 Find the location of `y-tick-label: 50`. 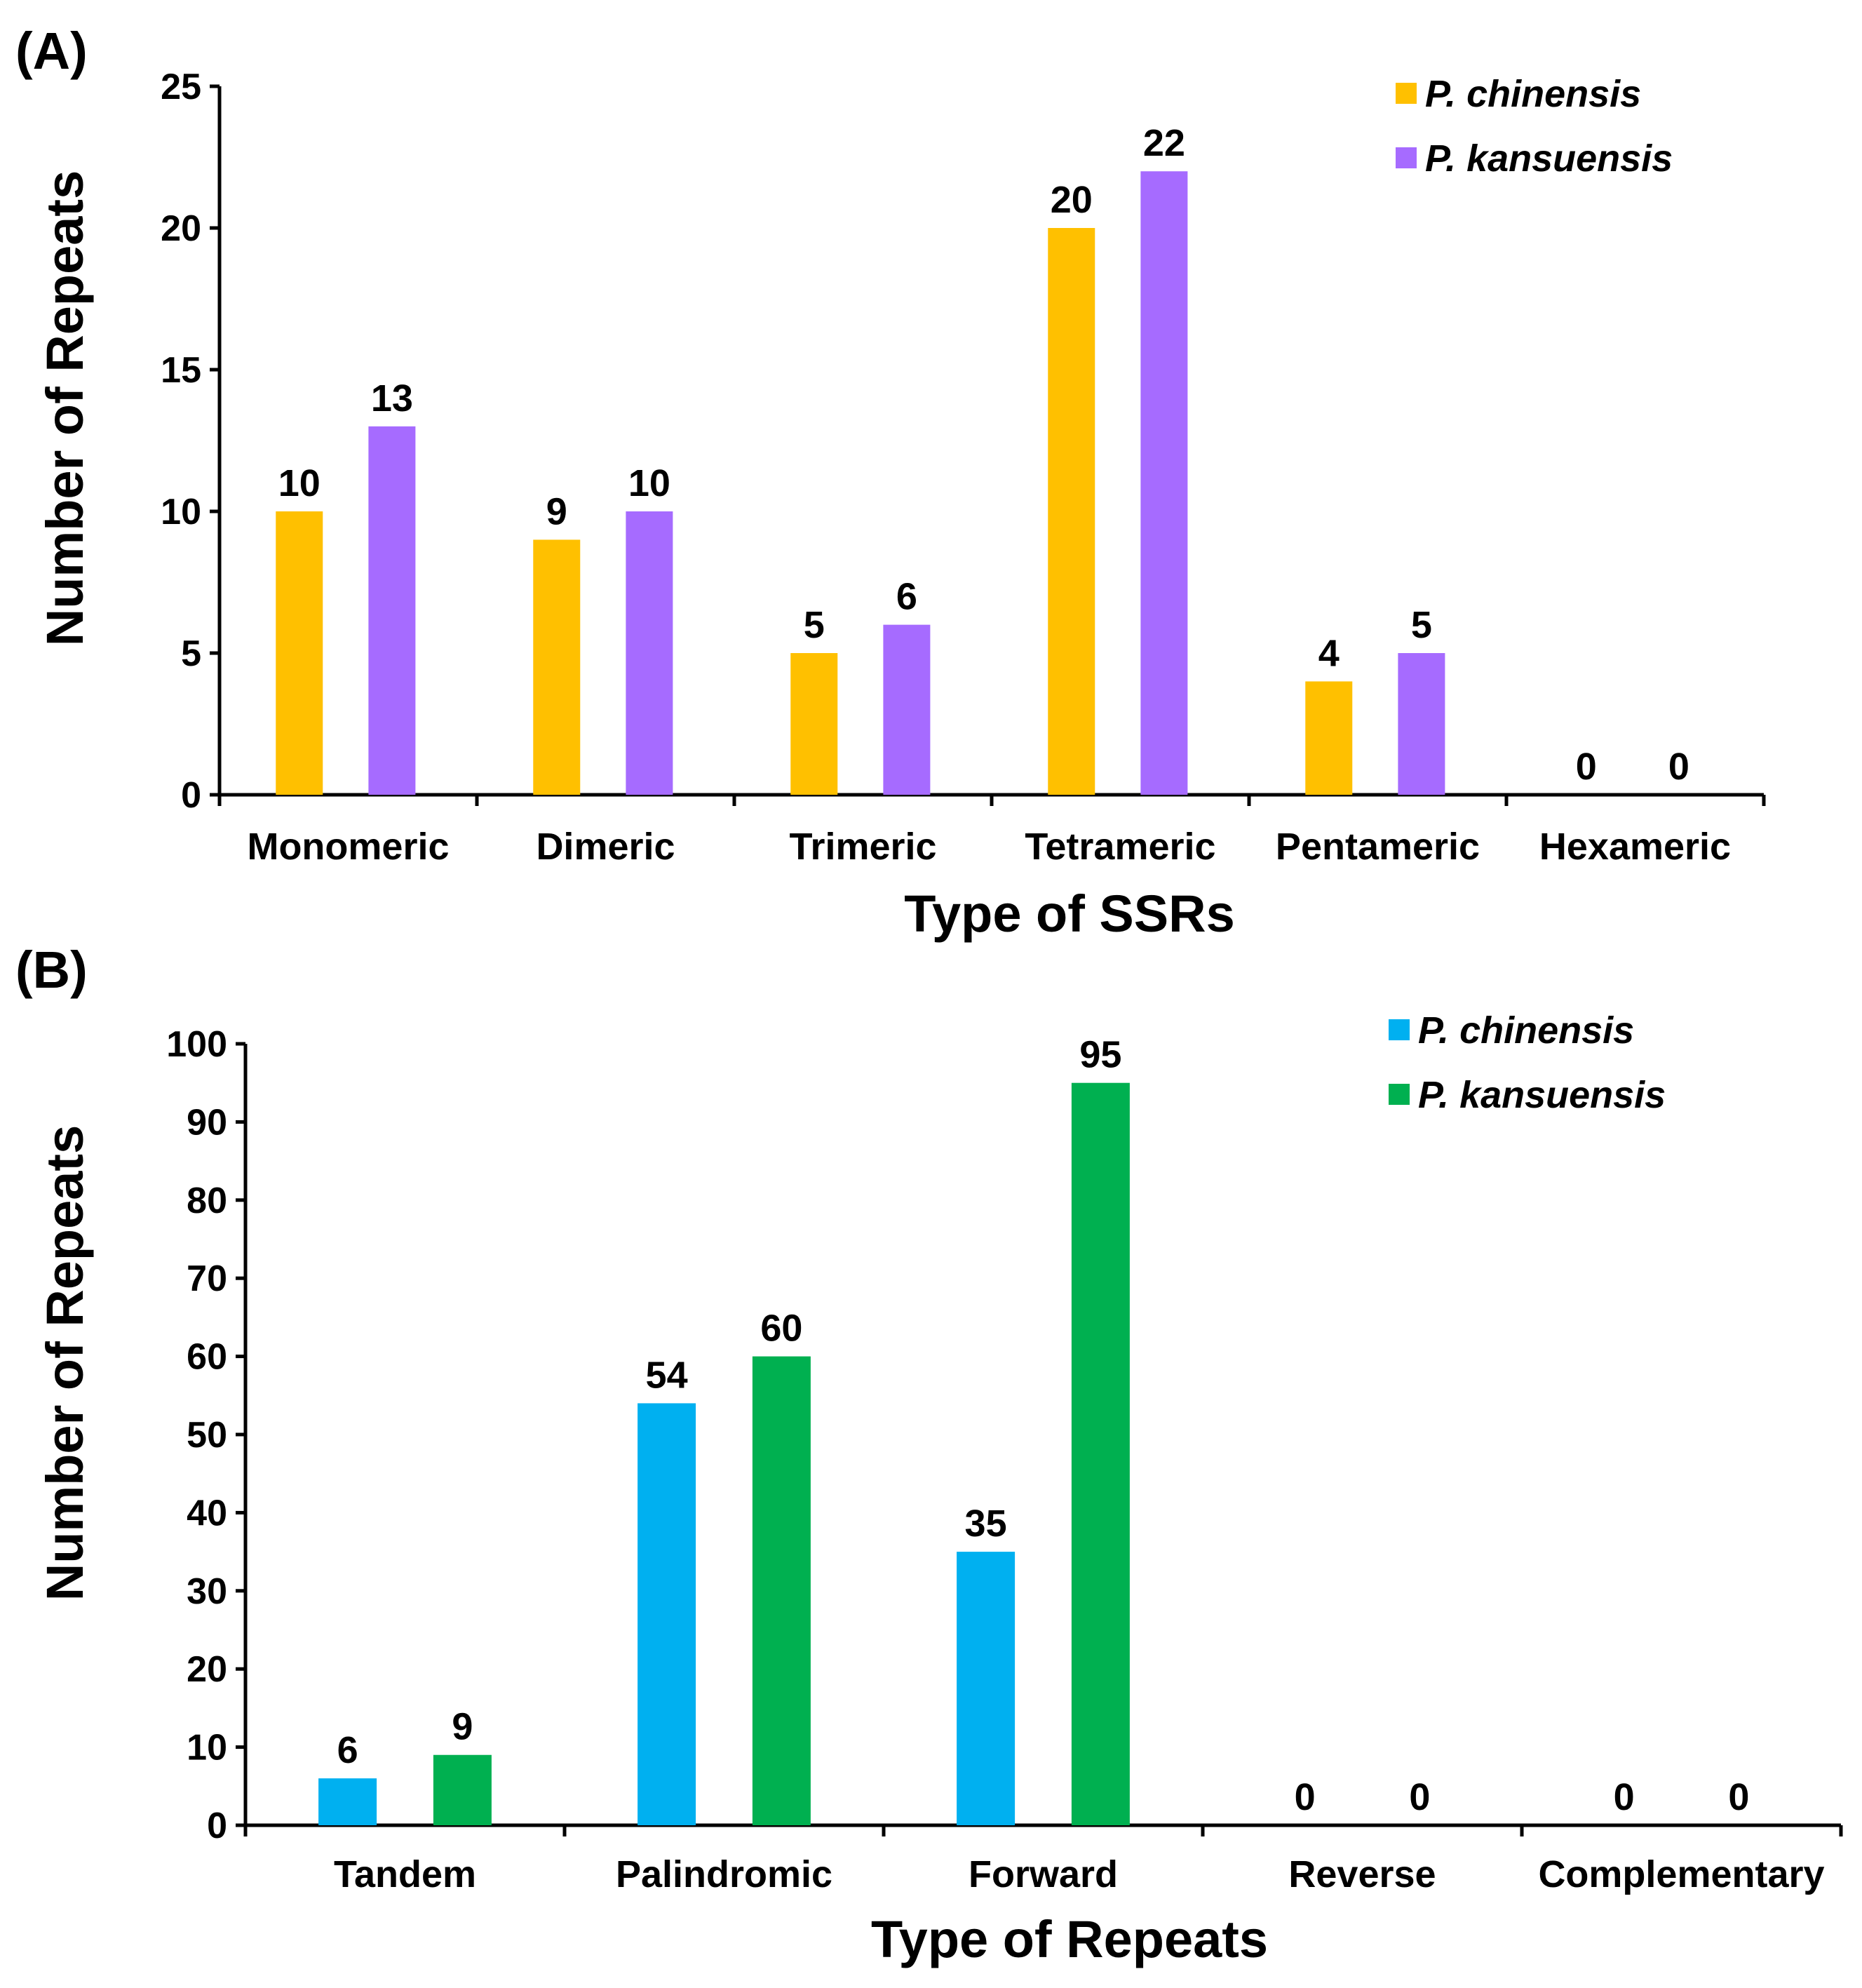

y-tick-label: 50 is located at coordinates (207, 1435).